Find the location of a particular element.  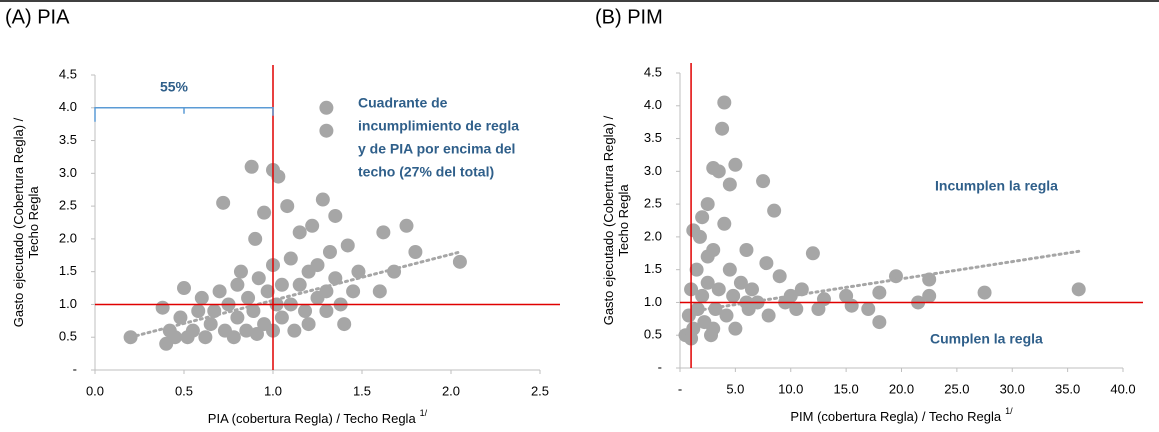

bracket is located at coordinates (184, 114).